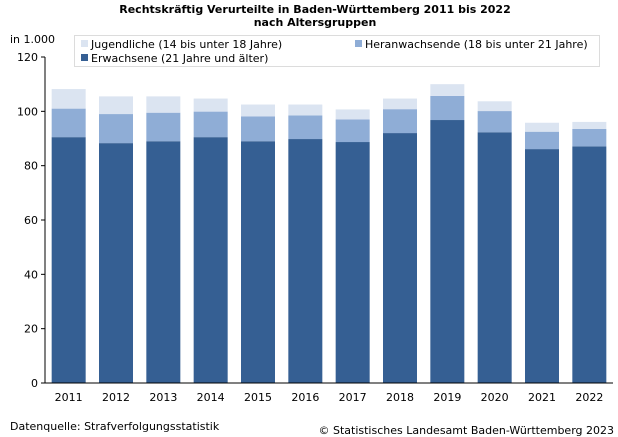 The width and height of the screenshot is (618, 437). What do you see at coordinates (115, 426) in the screenshot?
I see `data-source-note: Datenquelle: Strafverfolgungsstatistik` at bounding box center [115, 426].